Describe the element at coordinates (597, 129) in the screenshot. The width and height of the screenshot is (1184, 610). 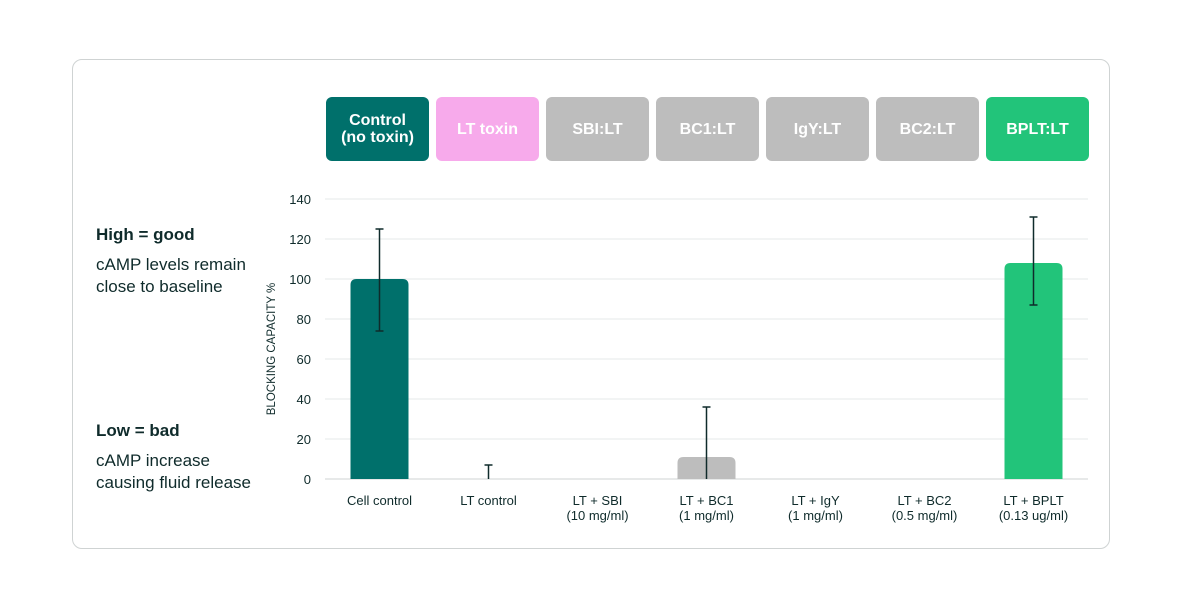
I see `legend-chip: SBI:LT` at that location.